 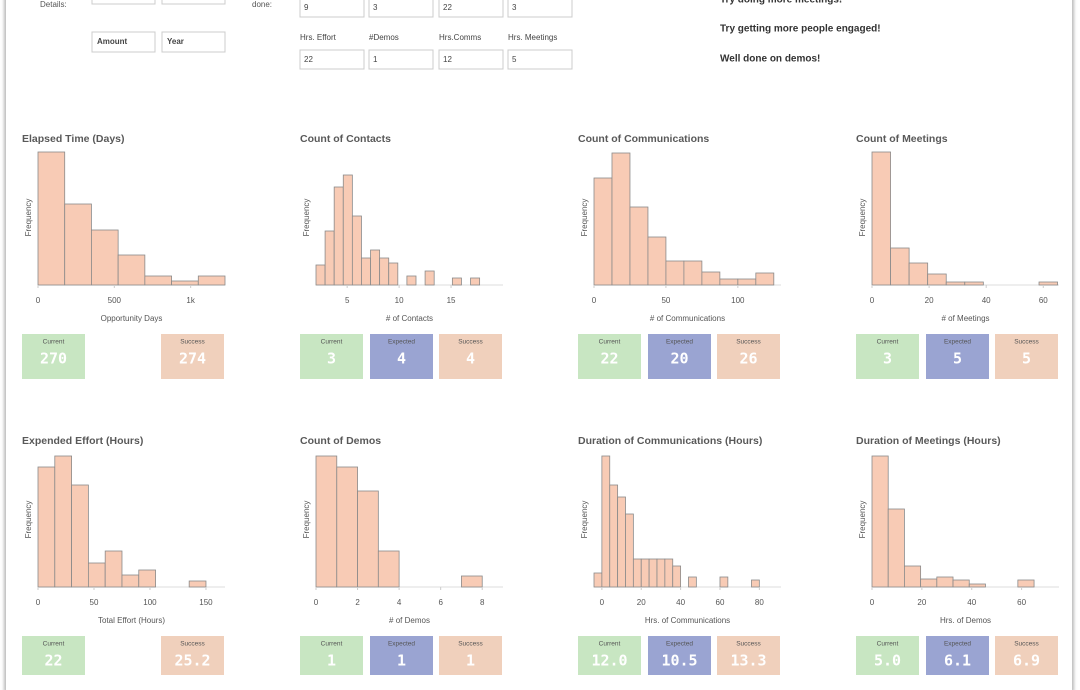 What do you see at coordinates (447, 7) in the screenshot?
I see `done-value: 22` at bounding box center [447, 7].